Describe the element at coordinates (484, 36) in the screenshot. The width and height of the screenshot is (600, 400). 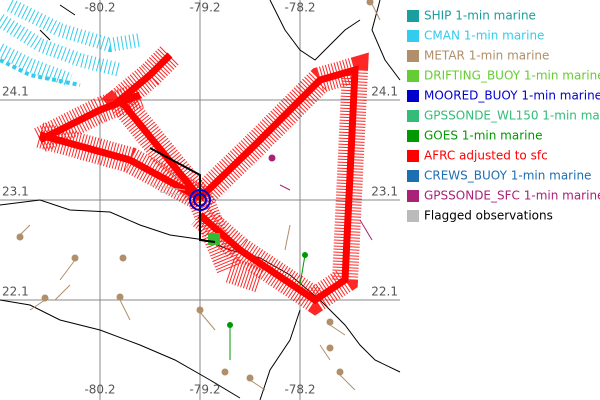
I see `legend-label: CMAN 1-min marine` at that location.